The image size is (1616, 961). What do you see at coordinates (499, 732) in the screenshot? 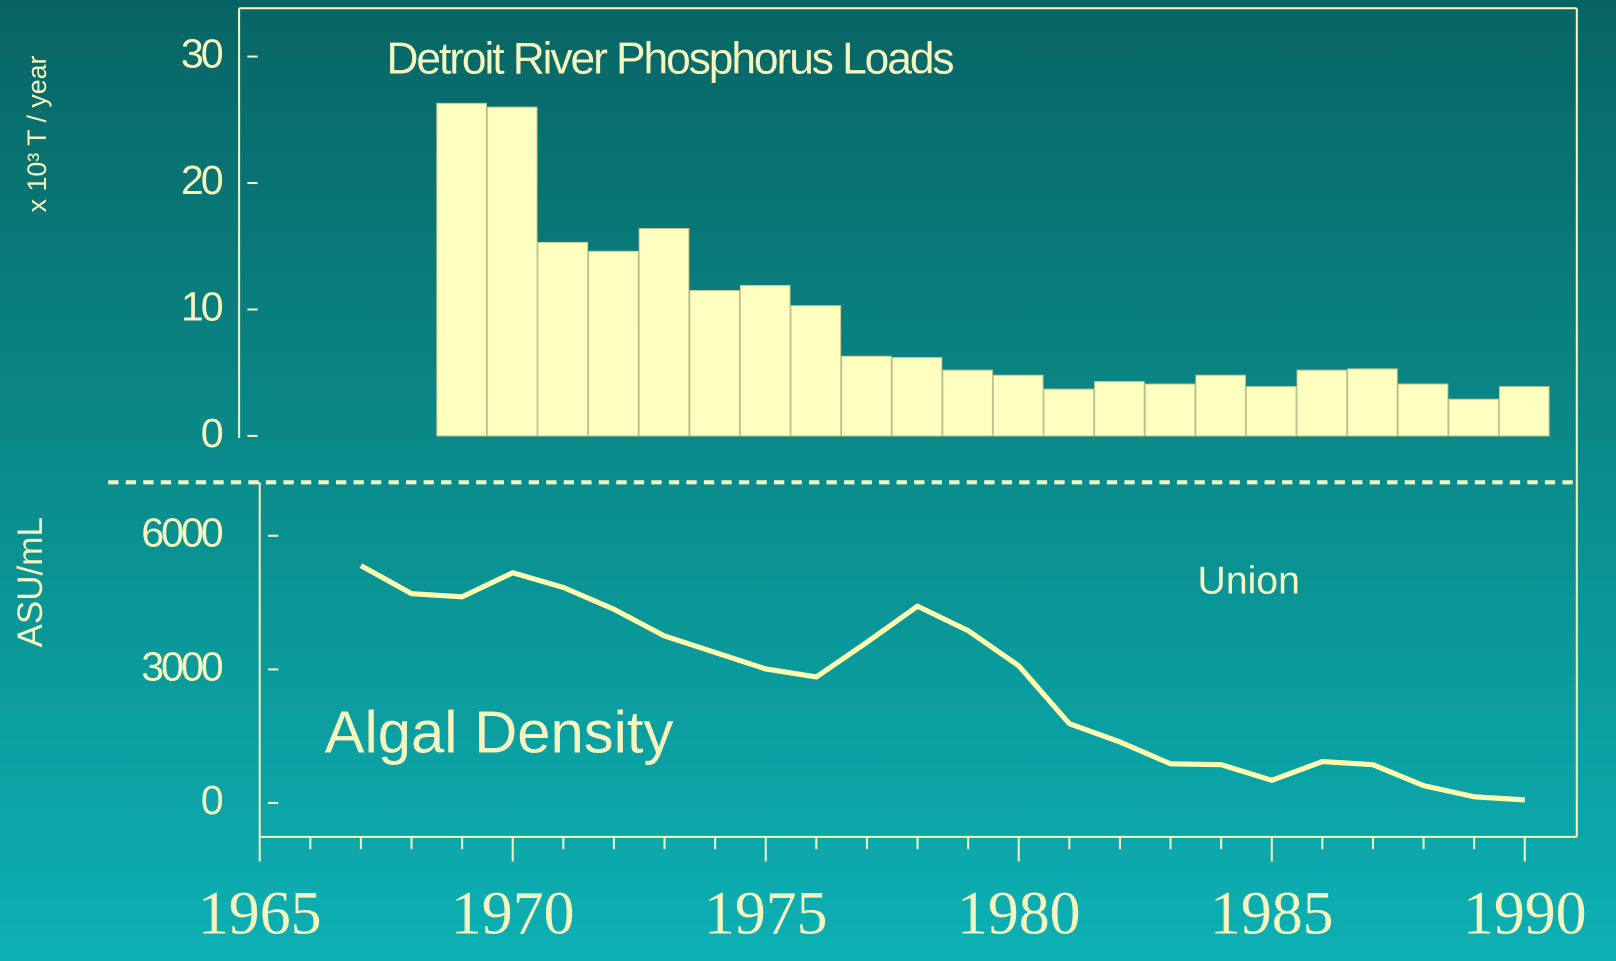
I see `chart-title: Algal Density` at bounding box center [499, 732].